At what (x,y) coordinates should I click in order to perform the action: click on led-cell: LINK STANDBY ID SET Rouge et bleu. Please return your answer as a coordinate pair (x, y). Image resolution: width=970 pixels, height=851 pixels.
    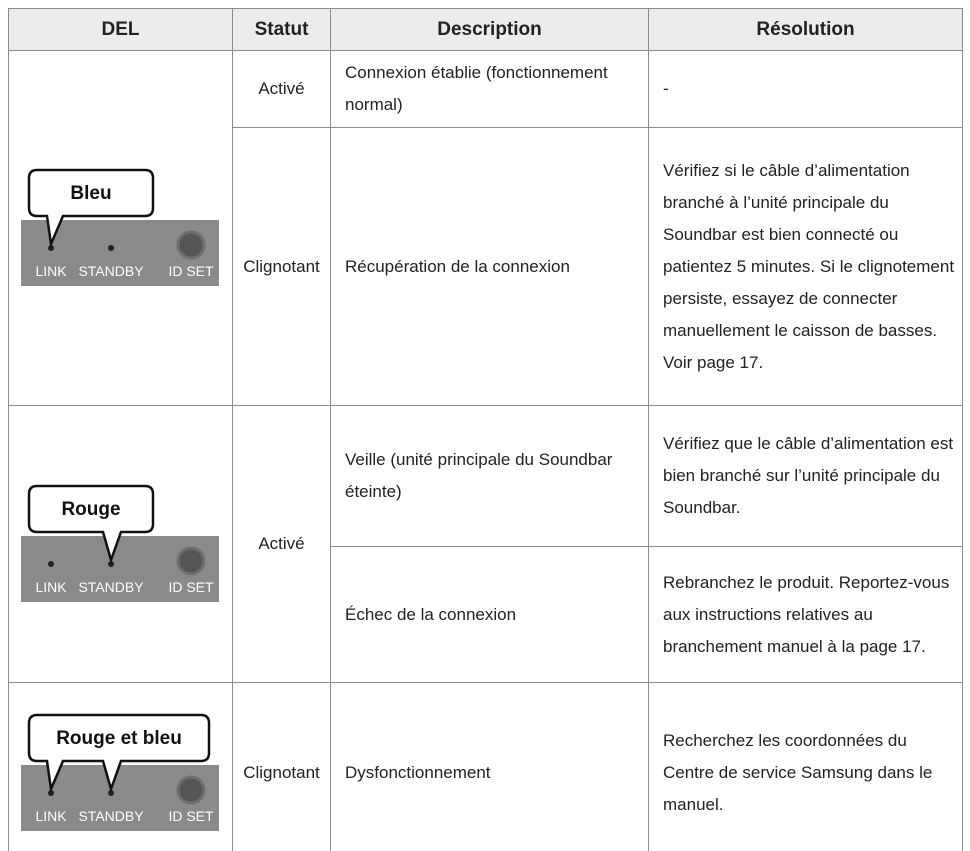
    Looking at the image, I should click on (120, 766).